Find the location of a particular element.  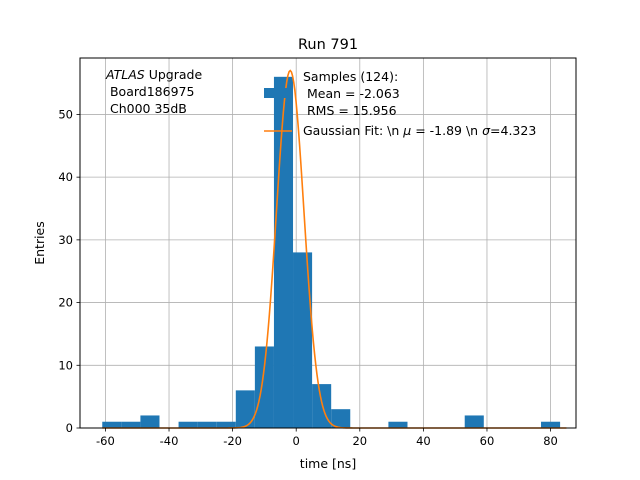

x-tick-label: 80 is located at coordinates (550, 441).